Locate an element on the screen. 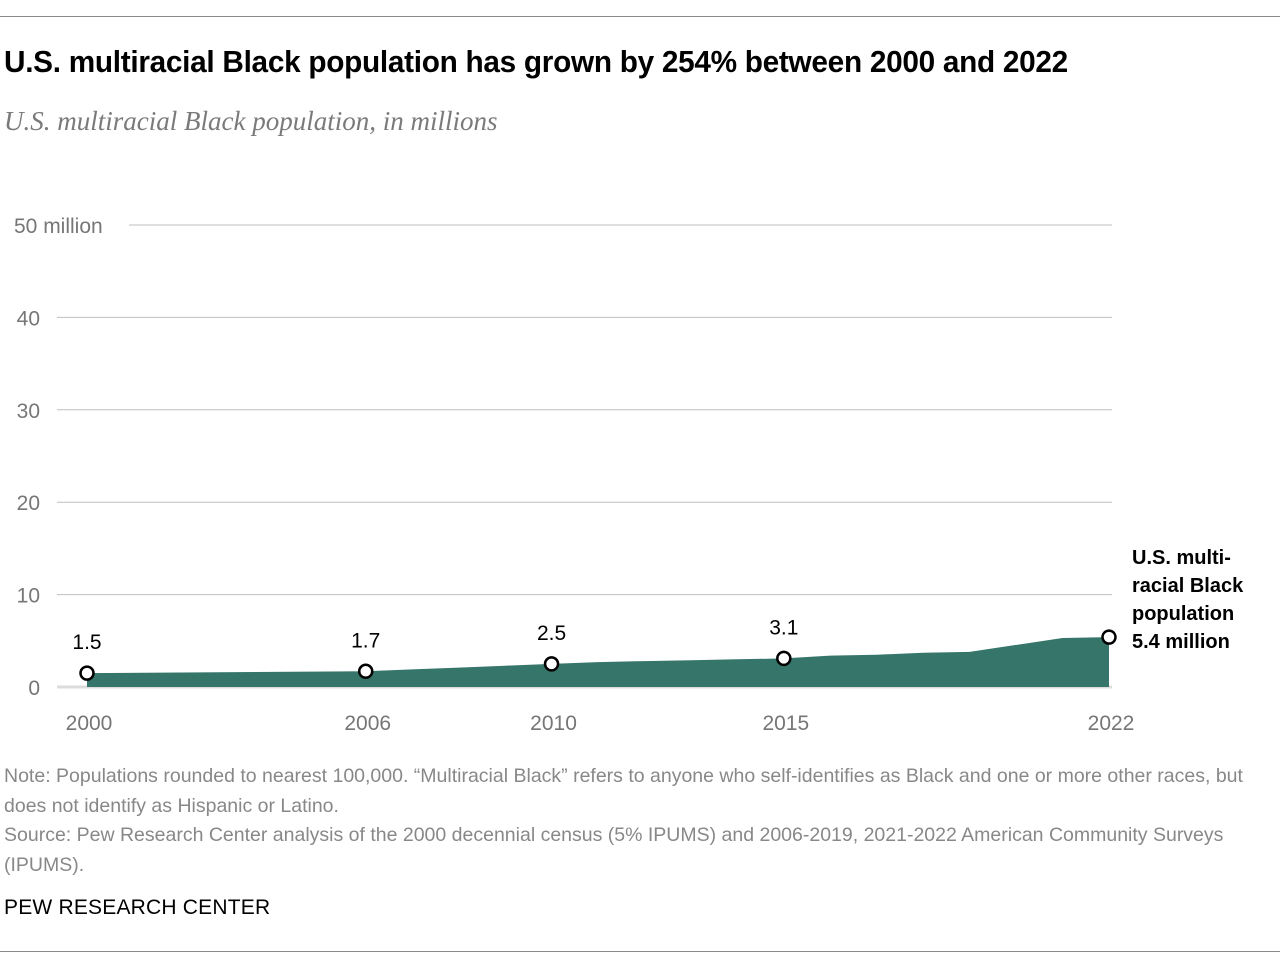 This screenshot has height=965, width=1280. x-tick-label: 2022 is located at coordinates (1111, 723).